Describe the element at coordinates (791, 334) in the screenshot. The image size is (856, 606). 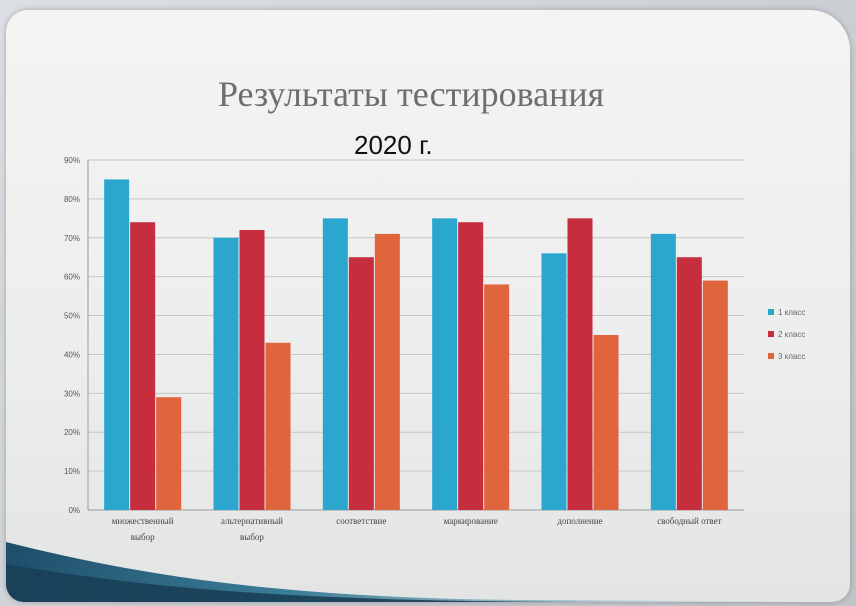
I see `legend-label: 2 класс` at that location.